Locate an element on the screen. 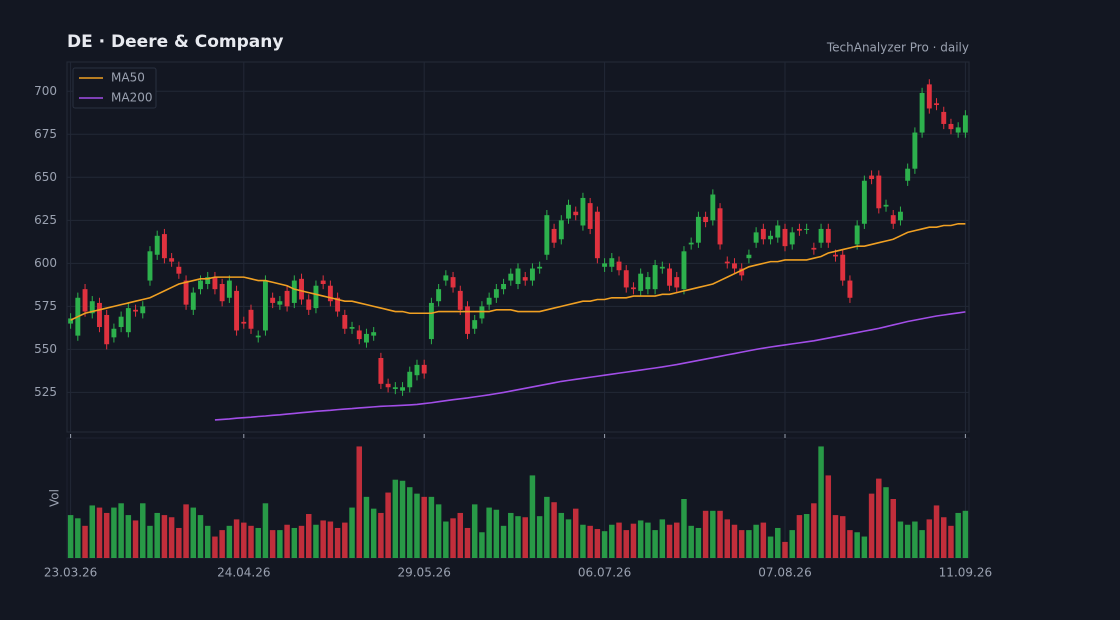 The height and width of the screenshot is (620, 1120). chart-title: DE · Deere & Company is located at coordinates (175, 42).